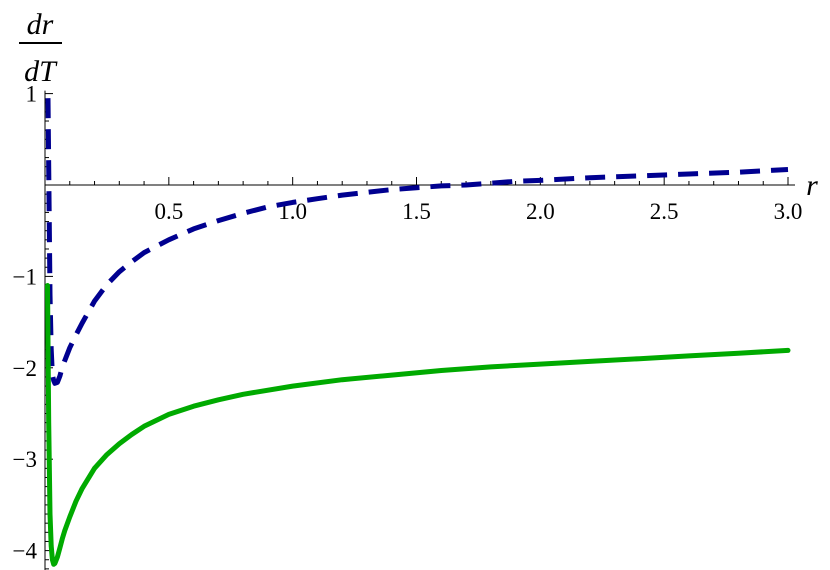  I want to click on x-tick-label: 2.5, so click(664, 211).